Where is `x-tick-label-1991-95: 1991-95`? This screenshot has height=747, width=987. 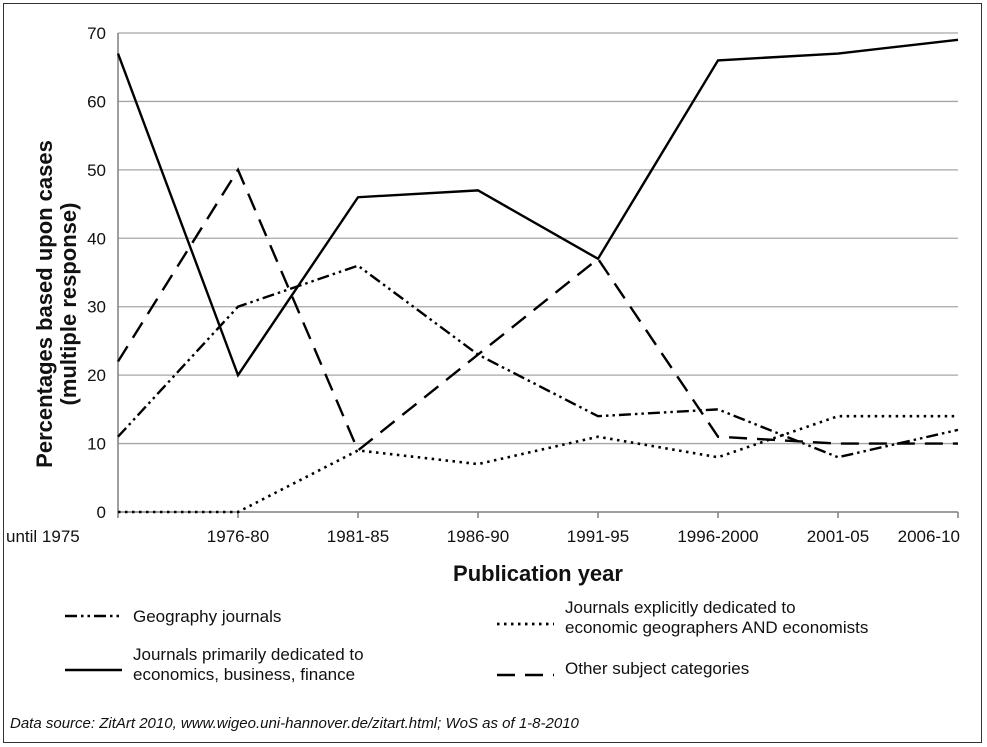 x-tick-label-1991-95: 1991-95 is located at coordinates (598, 536).